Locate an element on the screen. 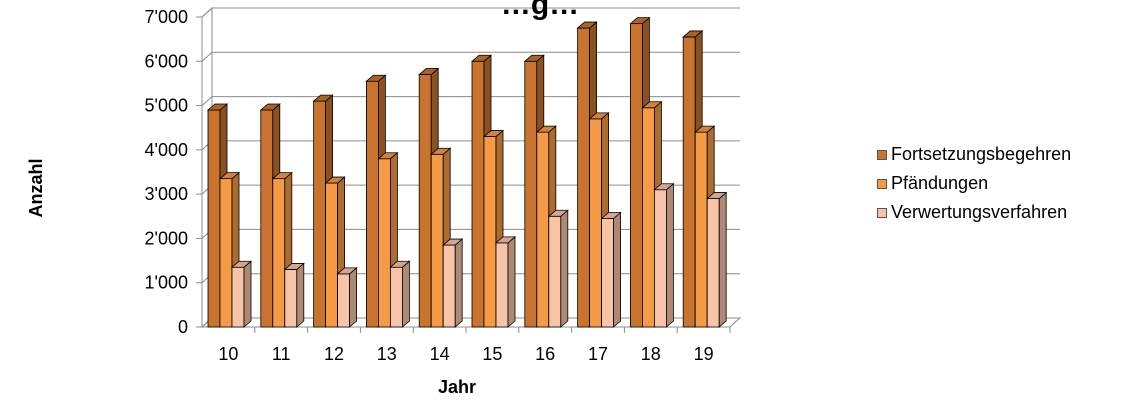  x-tick-label: 17 is located at coordinates (598, 354).